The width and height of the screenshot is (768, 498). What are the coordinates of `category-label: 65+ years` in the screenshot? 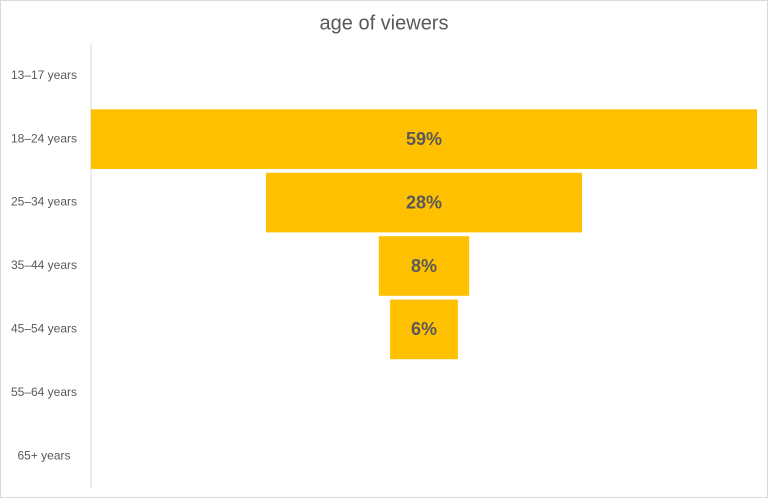 It's located at (43, 455).